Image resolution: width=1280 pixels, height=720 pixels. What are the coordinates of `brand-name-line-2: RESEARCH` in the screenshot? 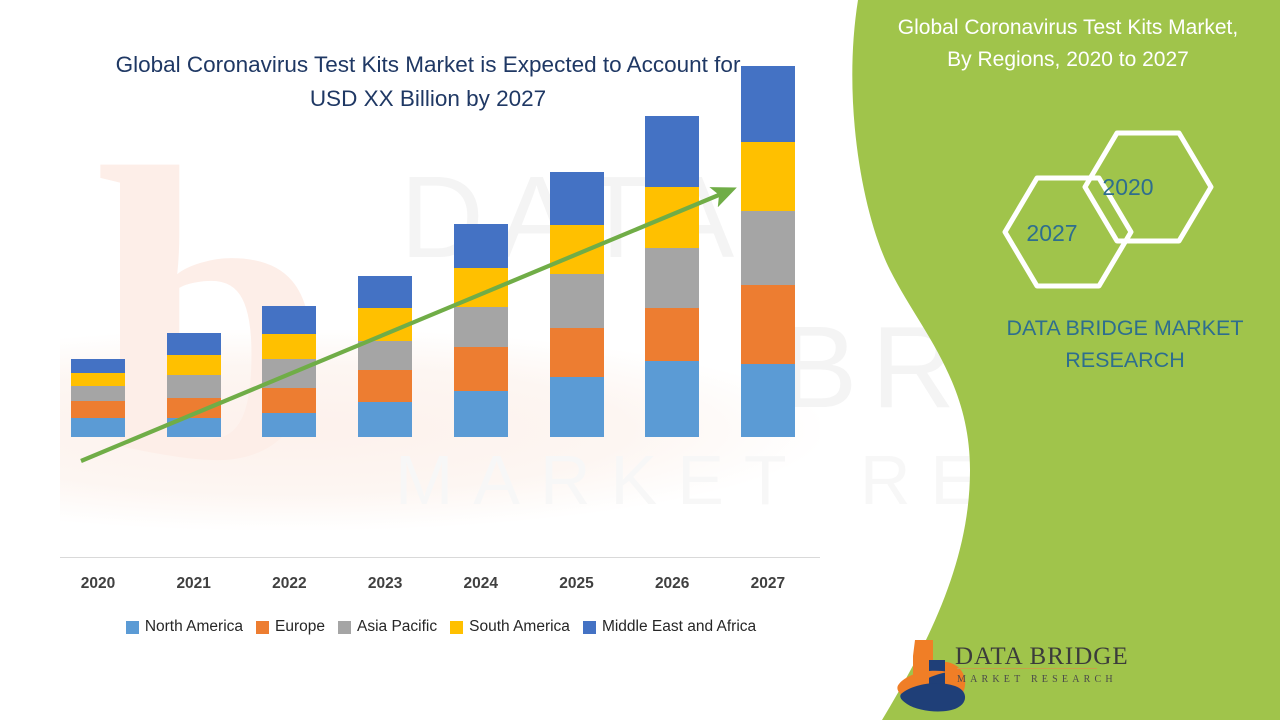 It's located at (1125, 360).